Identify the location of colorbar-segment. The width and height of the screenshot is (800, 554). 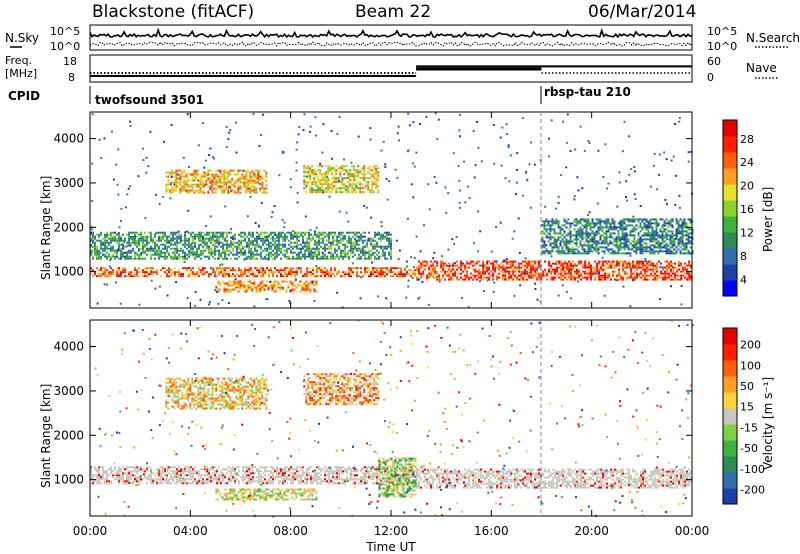
(730, 128).